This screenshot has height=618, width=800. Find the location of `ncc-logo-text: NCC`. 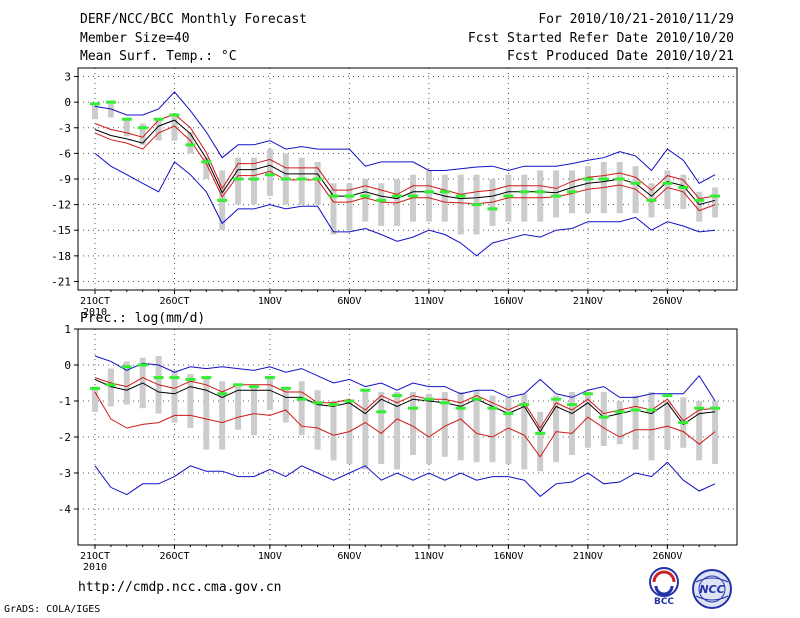

ncc-logo-text: NCC is located at coordinates (711, 589).